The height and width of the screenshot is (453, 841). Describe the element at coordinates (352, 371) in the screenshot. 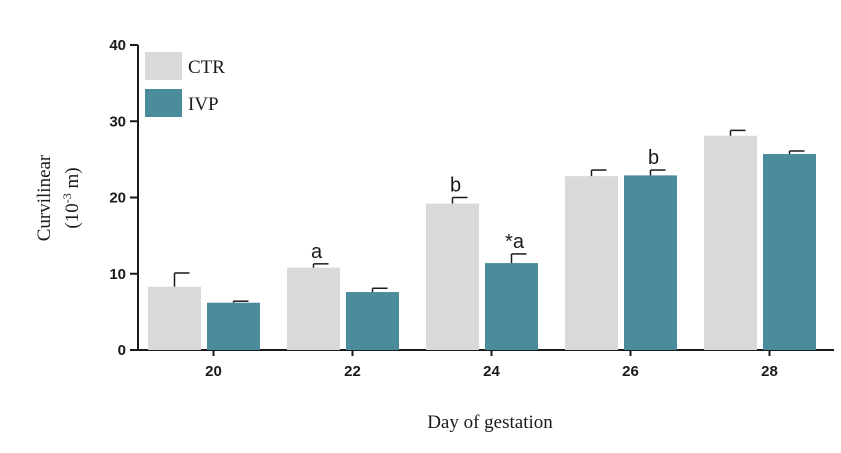

I see `x-tick-label: 22` at that location.